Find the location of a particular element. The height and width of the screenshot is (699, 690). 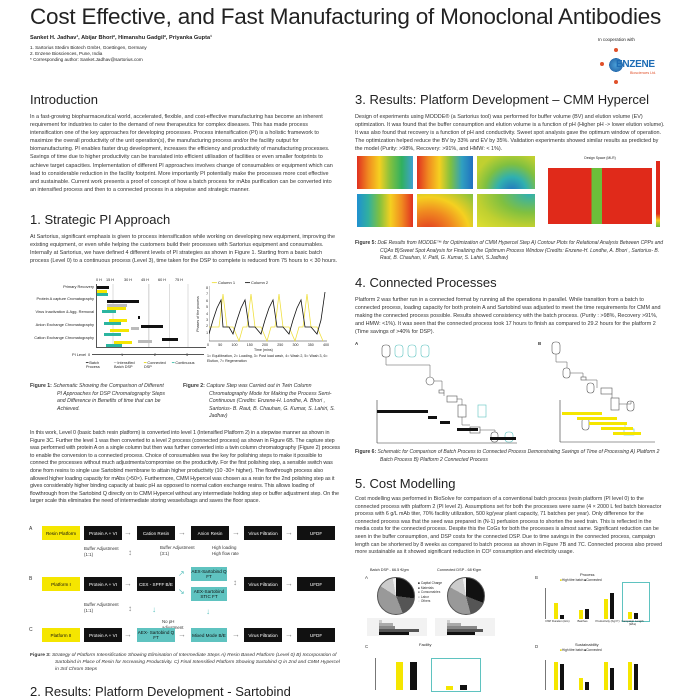

row-label: Anion Exchange Chromatography is located at coordinates (64, 324).